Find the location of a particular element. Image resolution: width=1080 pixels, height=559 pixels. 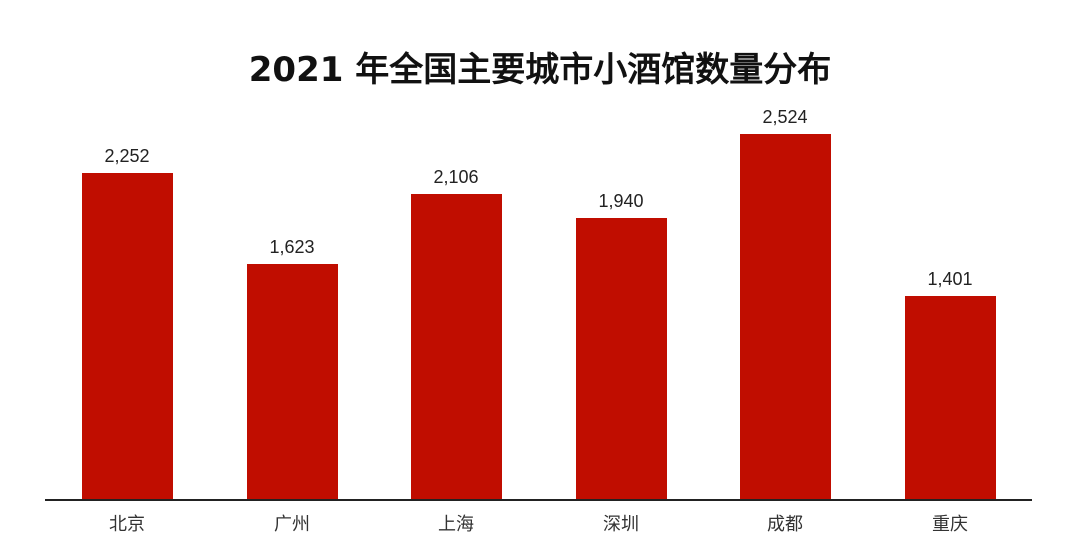

bar-shenzhen is located at coordinates (621, 358).